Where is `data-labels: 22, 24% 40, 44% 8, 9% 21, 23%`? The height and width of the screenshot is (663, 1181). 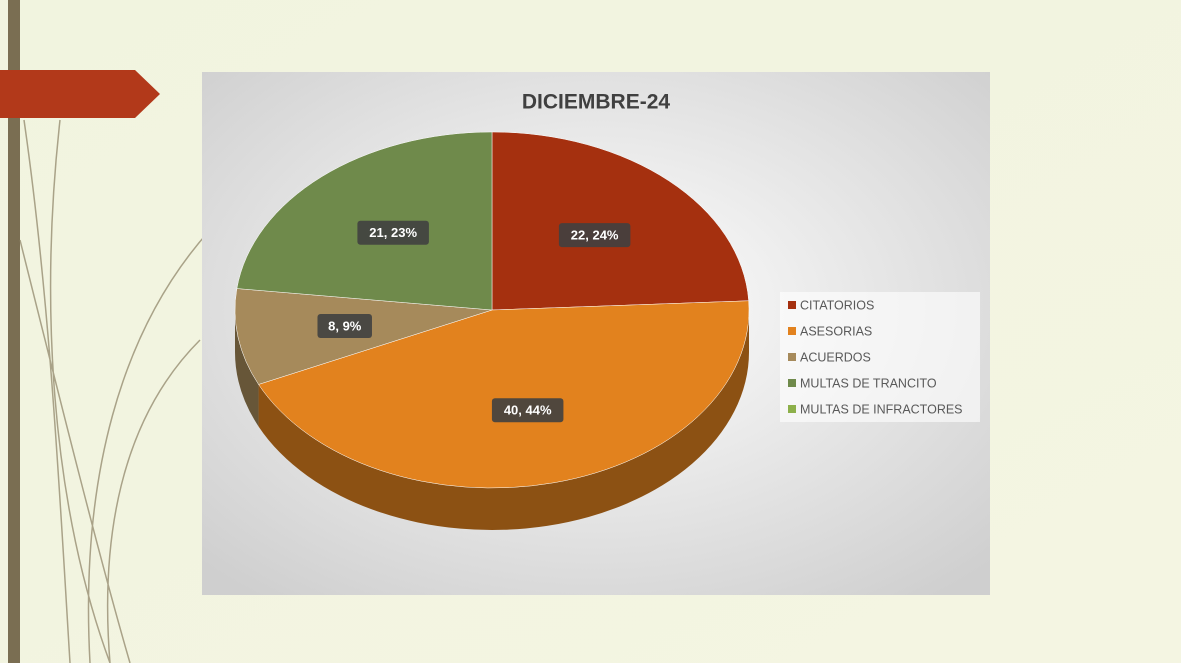 data-labels: 22, 24% 40, 44% 8, 9% 21, 23% is located at coordinates (474, 321).